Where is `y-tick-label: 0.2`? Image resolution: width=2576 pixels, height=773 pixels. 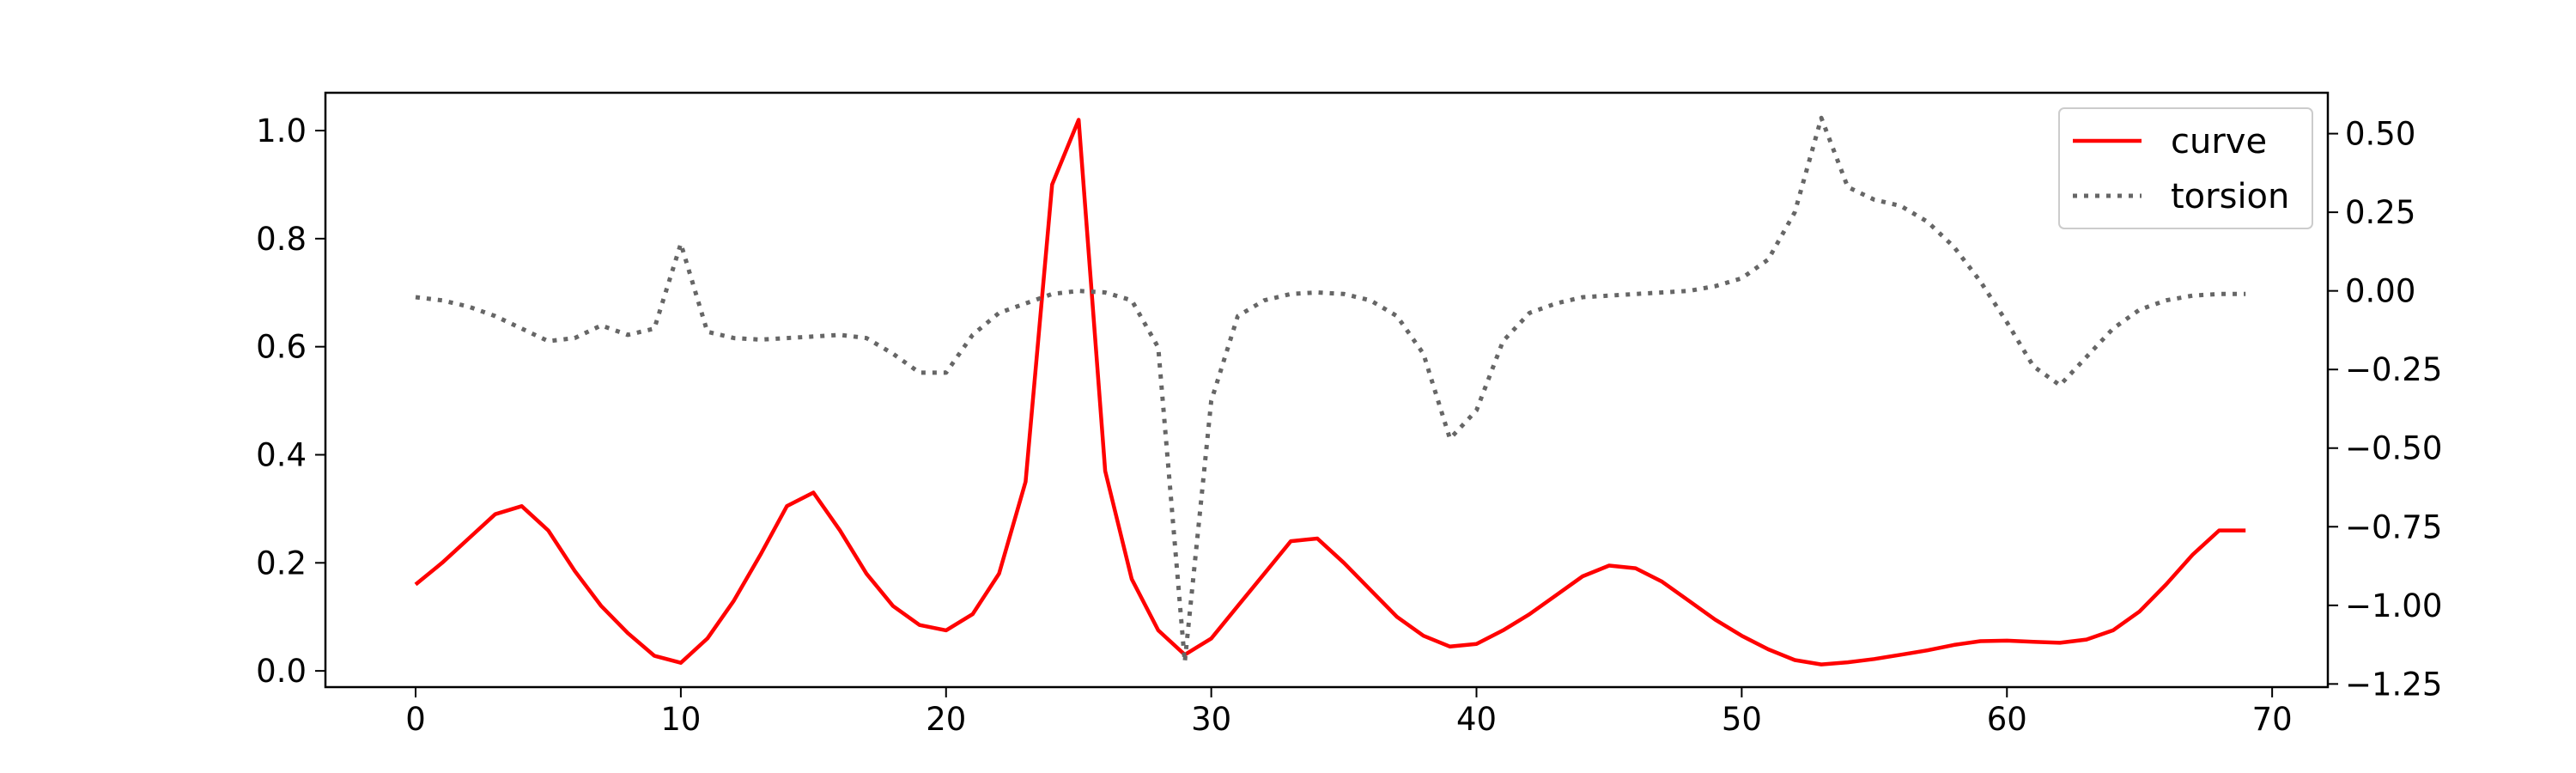 y-tick-label: 0.2 is located at coordinates (281, 563).